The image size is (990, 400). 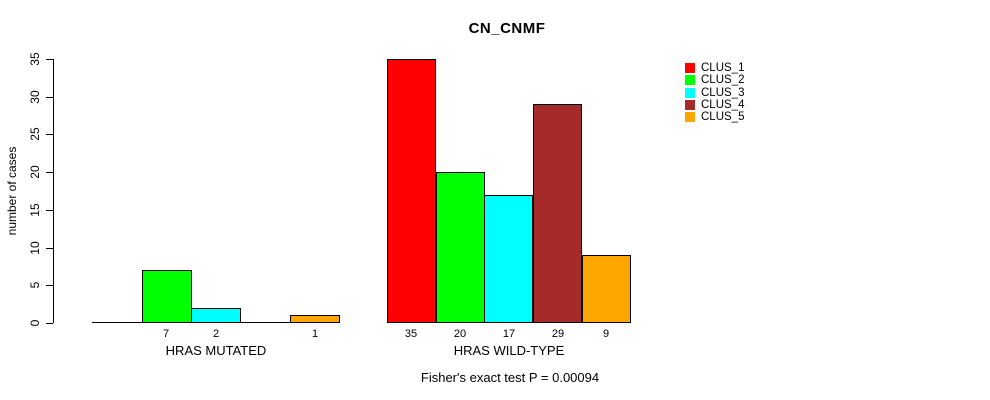 I want to click on legend-item: CLUS_1, so click(x=714, y=68).